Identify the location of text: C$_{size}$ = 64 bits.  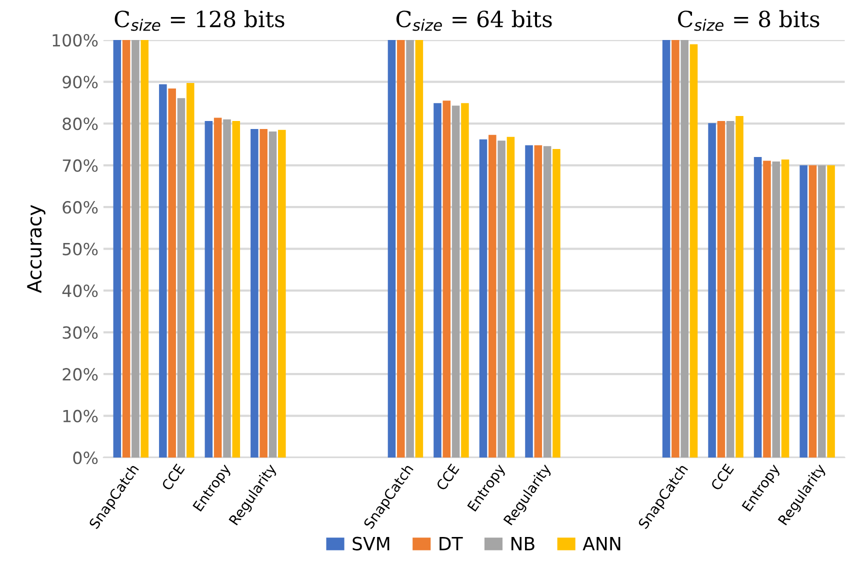
(474, 20).